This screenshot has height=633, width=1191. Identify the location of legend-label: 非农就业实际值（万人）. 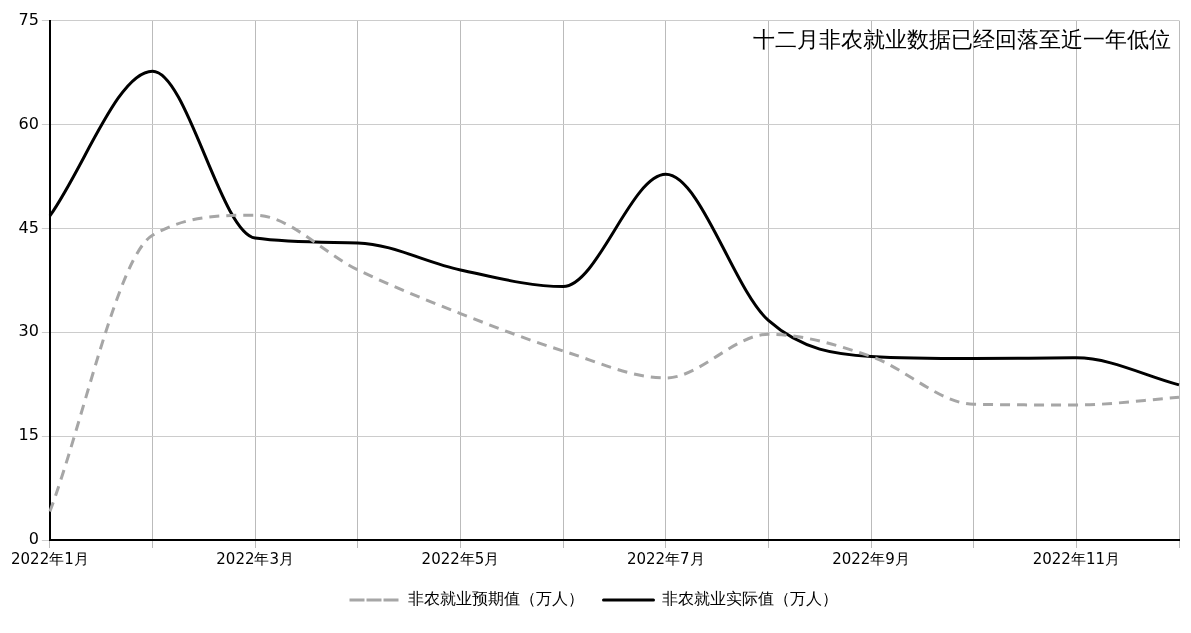
(749, 599).